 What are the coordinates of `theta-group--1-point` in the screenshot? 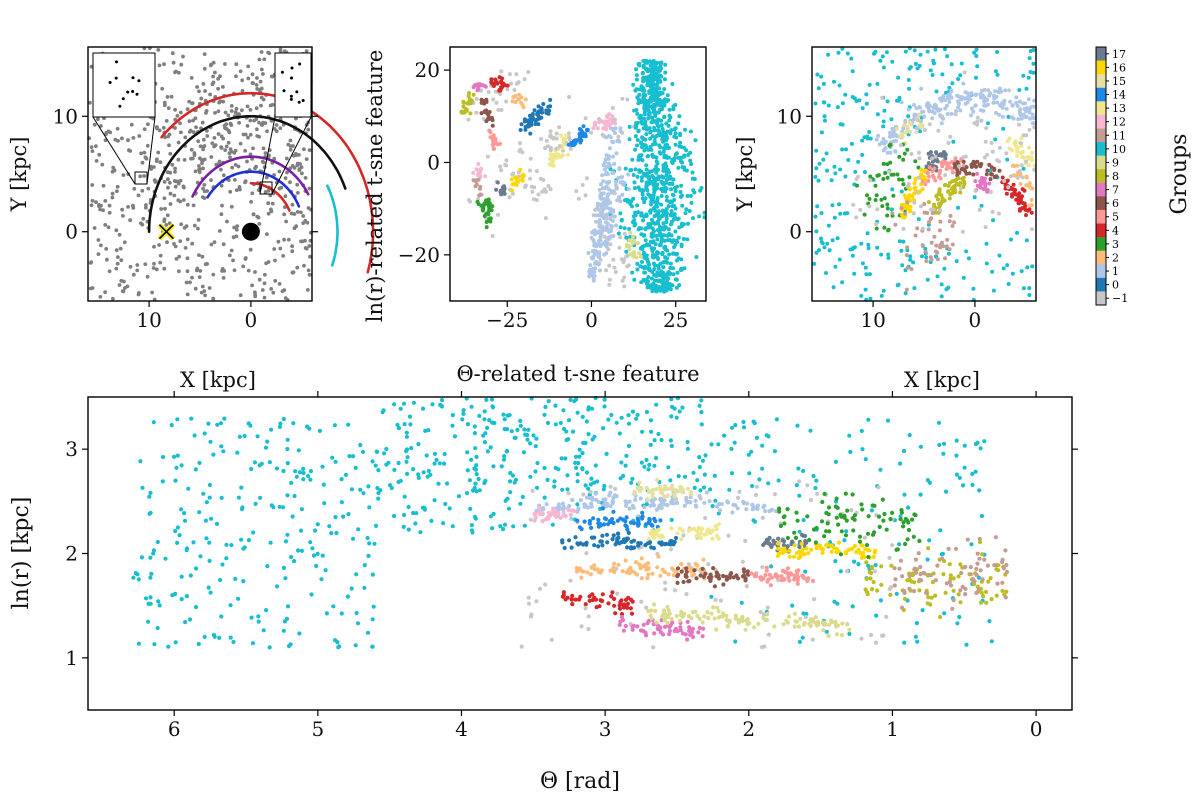 It's located at (767, 607).